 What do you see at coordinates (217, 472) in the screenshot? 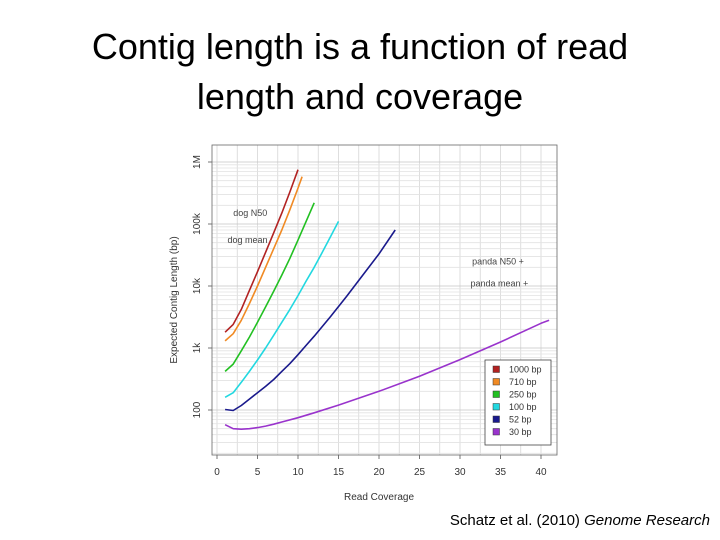
I see `x-tick-label: 0` at bounding box center [217, 472].